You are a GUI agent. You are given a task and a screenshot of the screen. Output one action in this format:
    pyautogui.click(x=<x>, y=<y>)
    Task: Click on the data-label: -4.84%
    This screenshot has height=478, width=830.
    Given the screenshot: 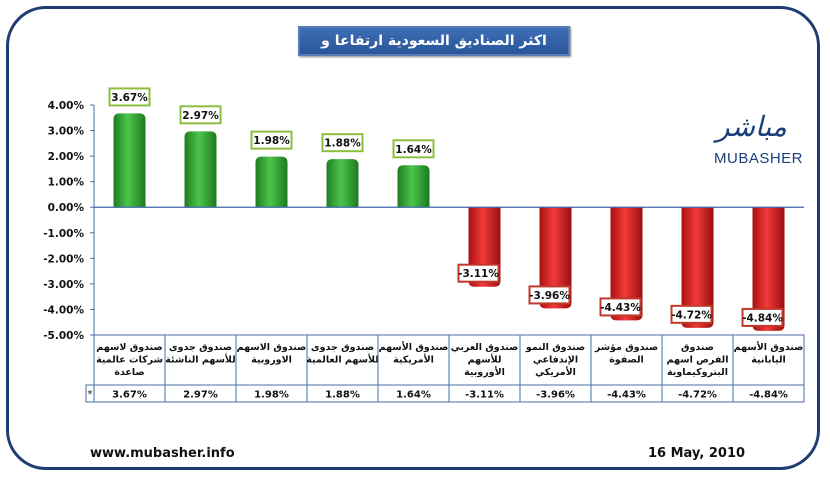 What is the action you would take?
    pyautogui.click(x=762, y=318)
    